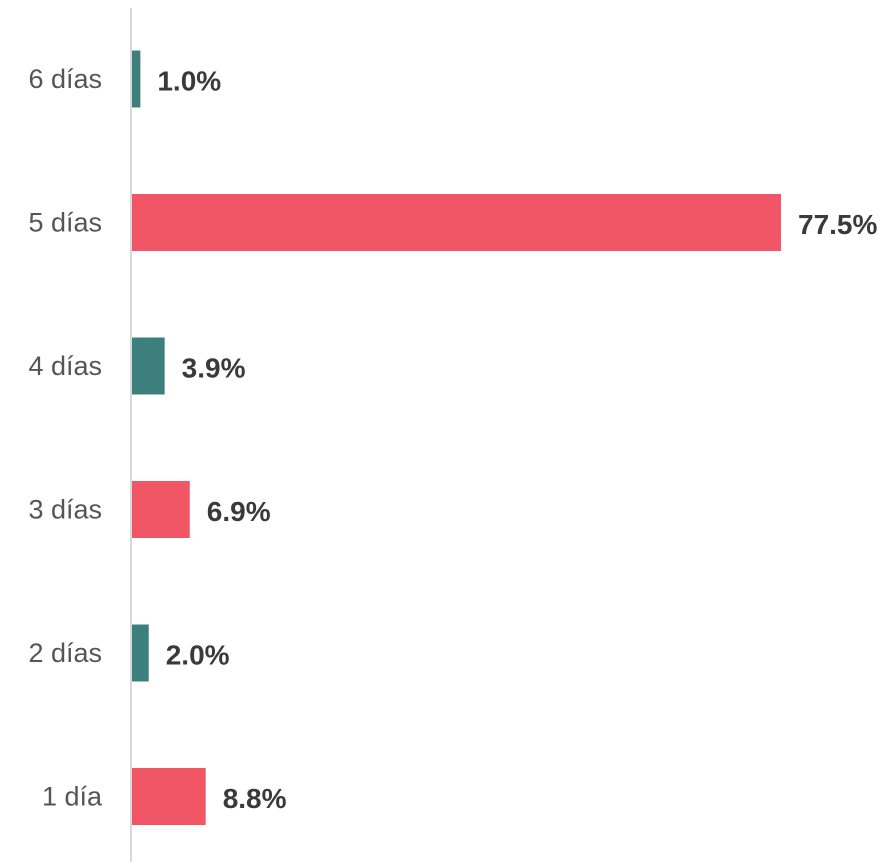 This screenshot has width=887, height=862. Describe the element at coordinates (65, 653) in the screenshot. I see `category-label: 2 días` at that location.